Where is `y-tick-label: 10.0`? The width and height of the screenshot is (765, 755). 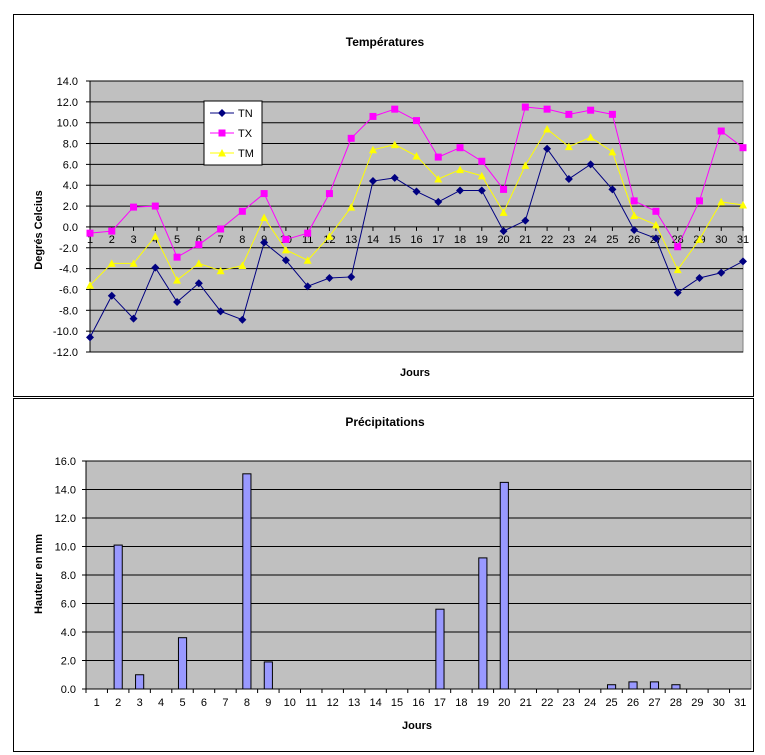
y-tick-label: 10.0 is located at coordinates (67, 124).